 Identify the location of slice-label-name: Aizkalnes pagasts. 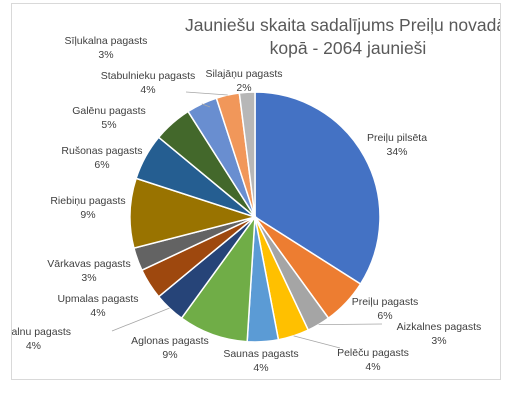
(439, 327).